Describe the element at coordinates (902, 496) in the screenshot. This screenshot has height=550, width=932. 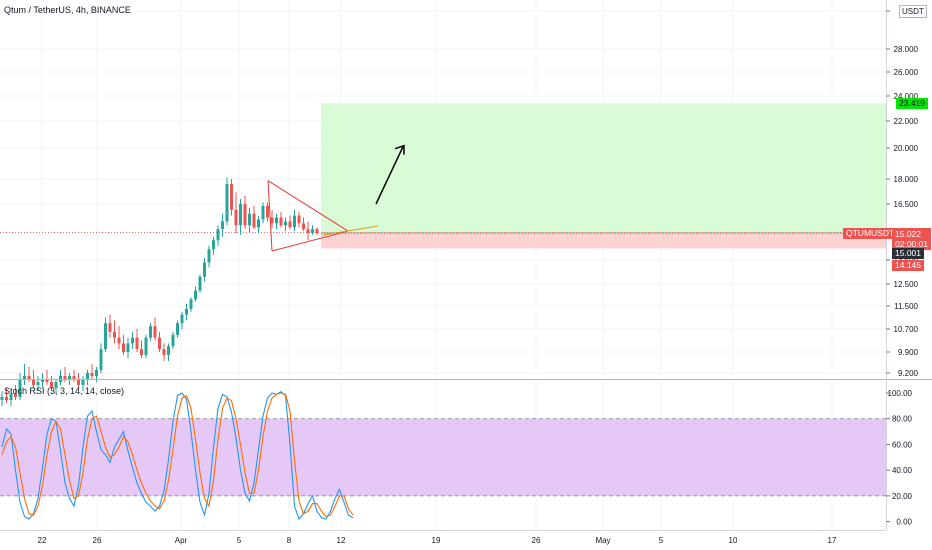
I see `stoch-tick-label: 20.00` at that location.